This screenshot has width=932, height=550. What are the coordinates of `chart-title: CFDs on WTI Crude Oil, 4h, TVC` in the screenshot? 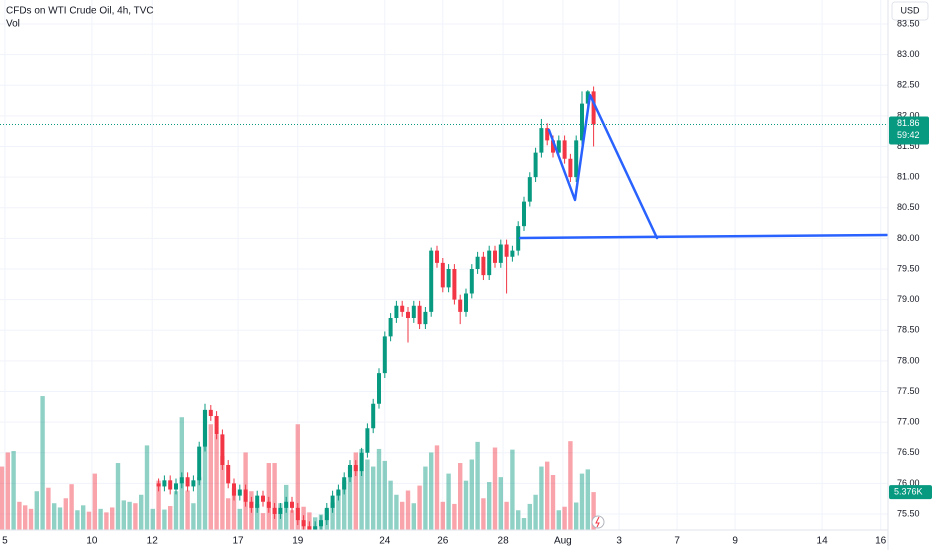 It's located at (80, 11).